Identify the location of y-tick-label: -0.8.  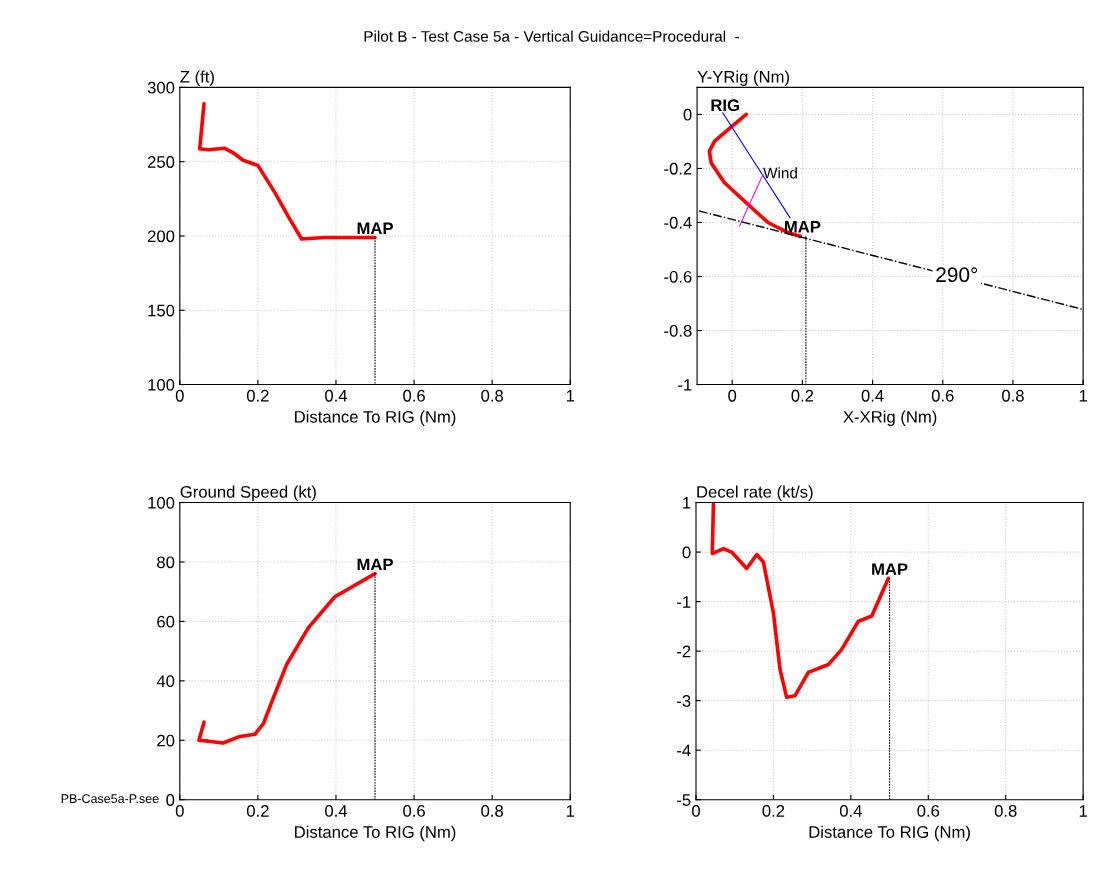
(678, 330).